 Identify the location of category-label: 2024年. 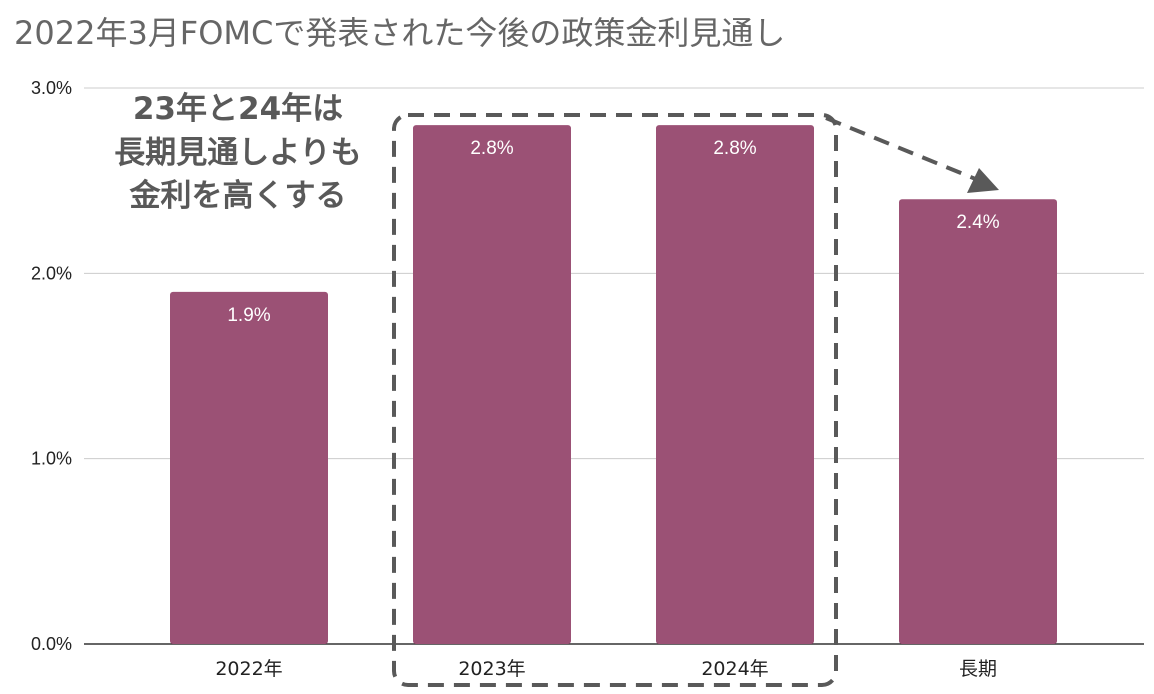
(734, 669).